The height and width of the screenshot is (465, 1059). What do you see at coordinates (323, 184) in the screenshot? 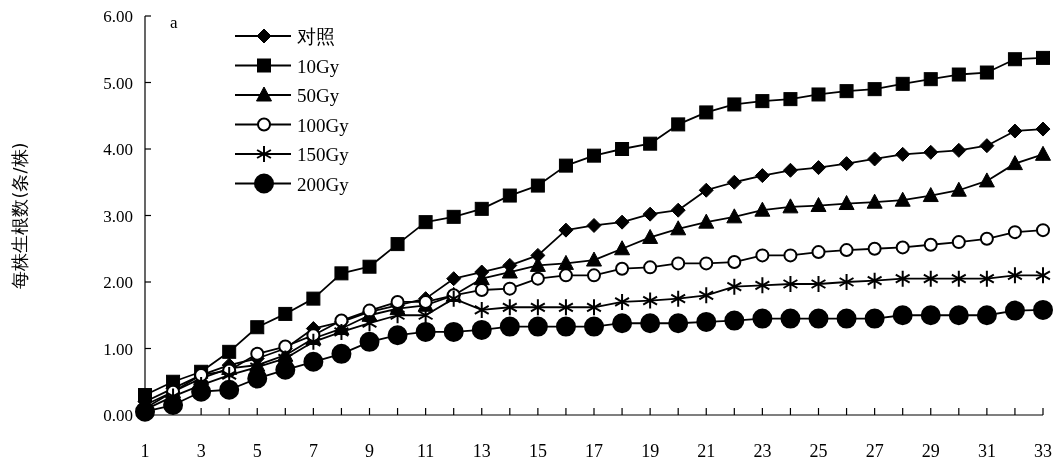
I see `legend-label: 200Gy` at bounding box center [323, 184].